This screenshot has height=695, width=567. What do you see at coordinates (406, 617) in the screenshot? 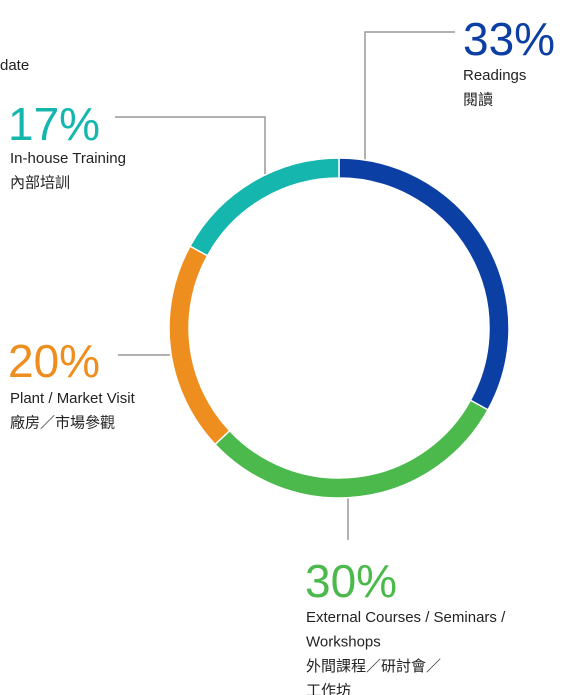
I see `category-label: External Courses / Seminars /` at bounding box center [406, 617].